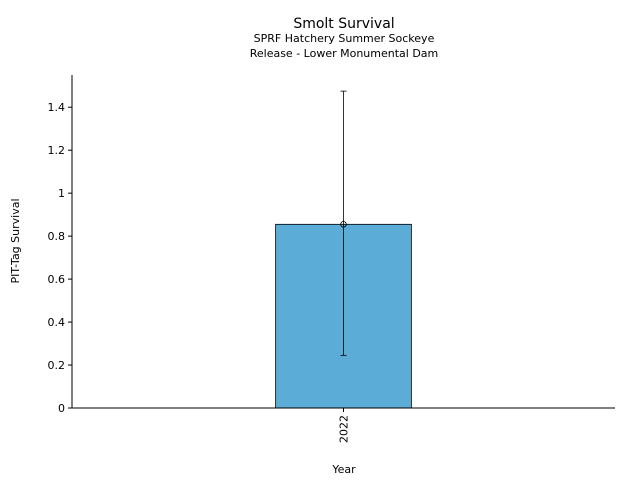 This screenshot has height=480, width=640. What do you see at coordinates (57, 107) in the screenshot?
I see `y-tick-label: 1.4` at bounding box center [57, 107].